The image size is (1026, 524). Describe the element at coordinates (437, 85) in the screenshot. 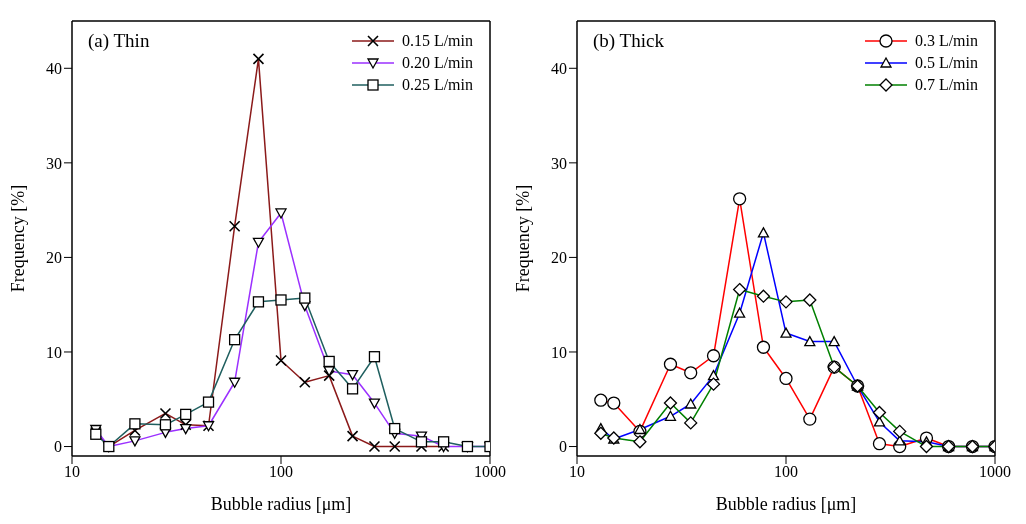

I see `legend-label: 0.25 L/min` at that location.